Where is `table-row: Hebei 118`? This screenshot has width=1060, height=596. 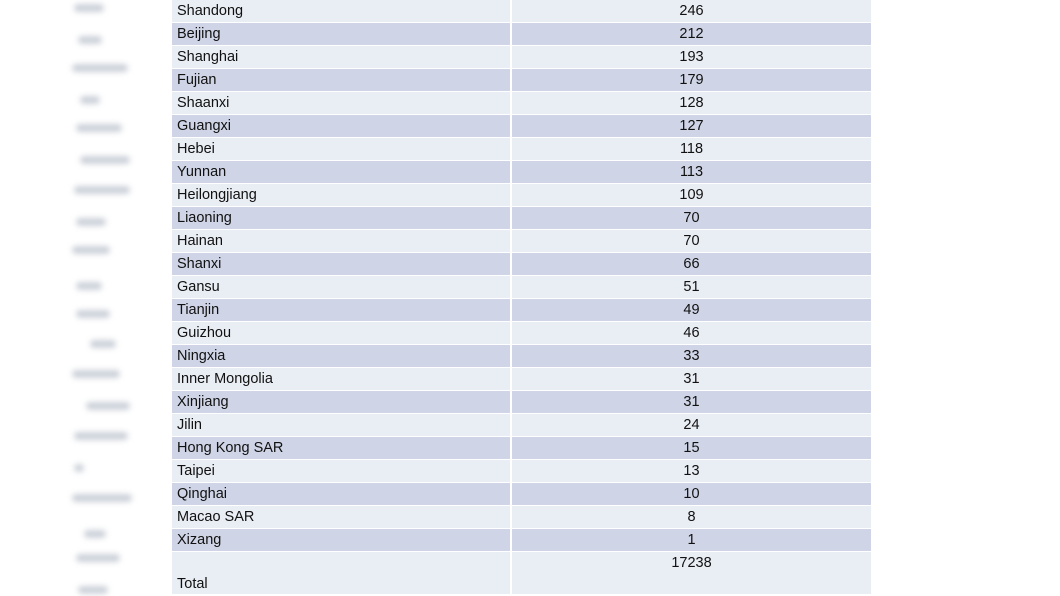
table-row: Hebei 118 is located at coordinates (522, 149).